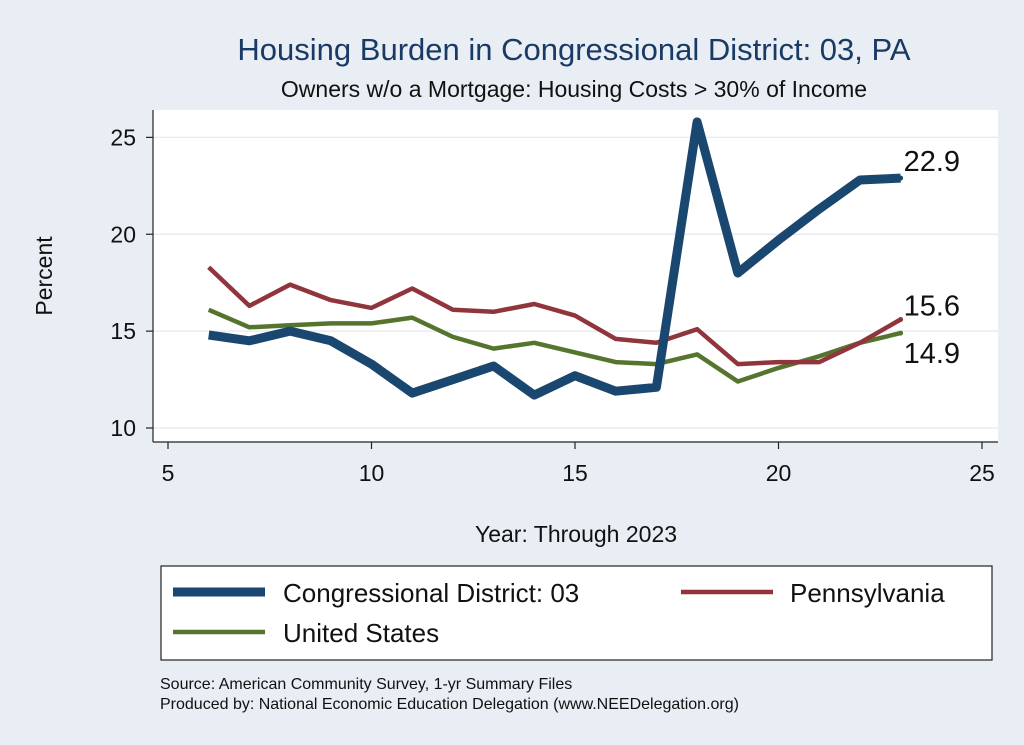 The image size is (1024, 745). Describe the element at coordinates (576, 534) in the screenshot. I see `x-axis-label: Year: Through 2023` at that location.